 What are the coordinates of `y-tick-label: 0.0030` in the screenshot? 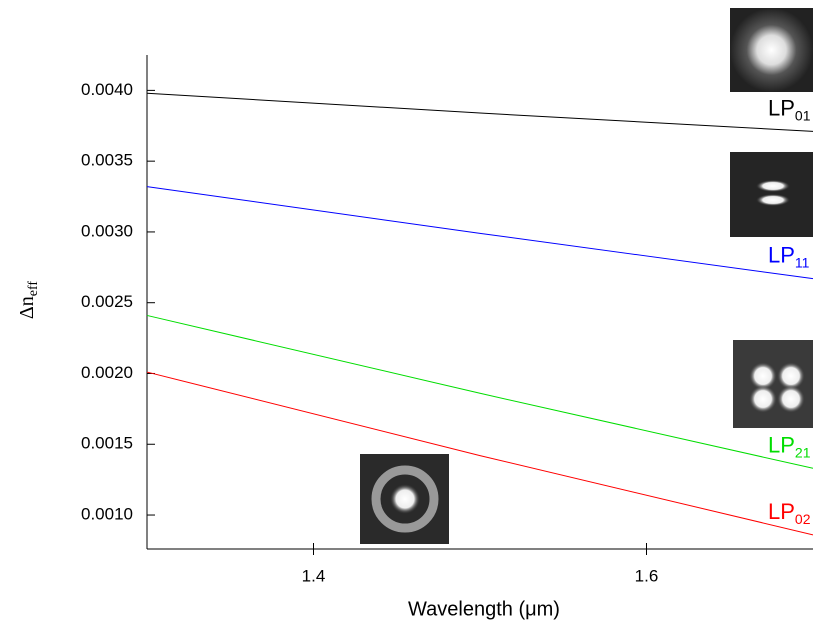 It's located at (107, 230).